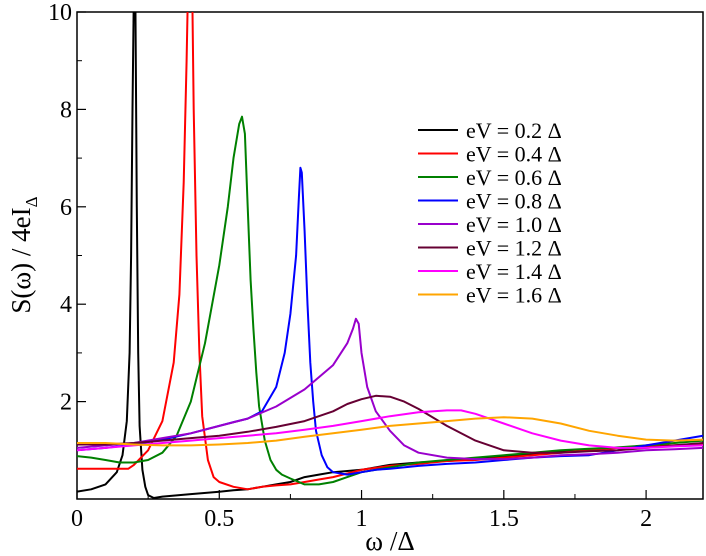 The width and height of the screenshot is (706, 556). I want to click on legend-label: eV = 1.0 Δ, so click(514, 224).